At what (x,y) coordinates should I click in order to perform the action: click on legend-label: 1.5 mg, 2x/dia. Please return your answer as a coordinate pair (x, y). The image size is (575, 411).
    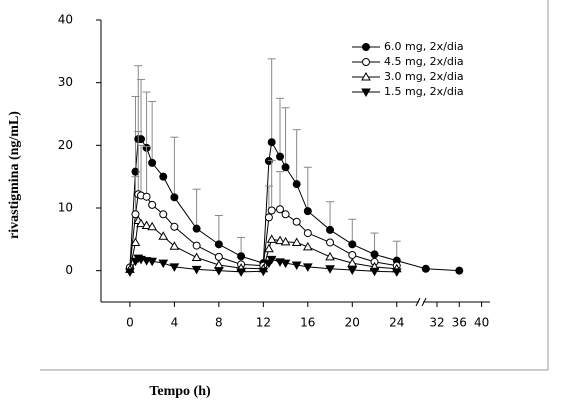
    Looking at the image, I should click on (424, 91).